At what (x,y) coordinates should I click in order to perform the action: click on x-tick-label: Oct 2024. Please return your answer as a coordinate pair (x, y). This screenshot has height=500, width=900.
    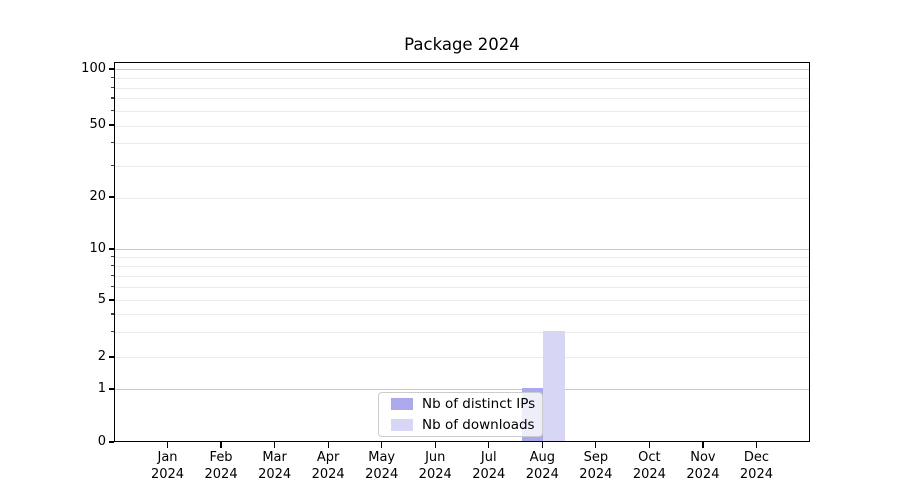
    Looking at the image, I should click on (649, 466).